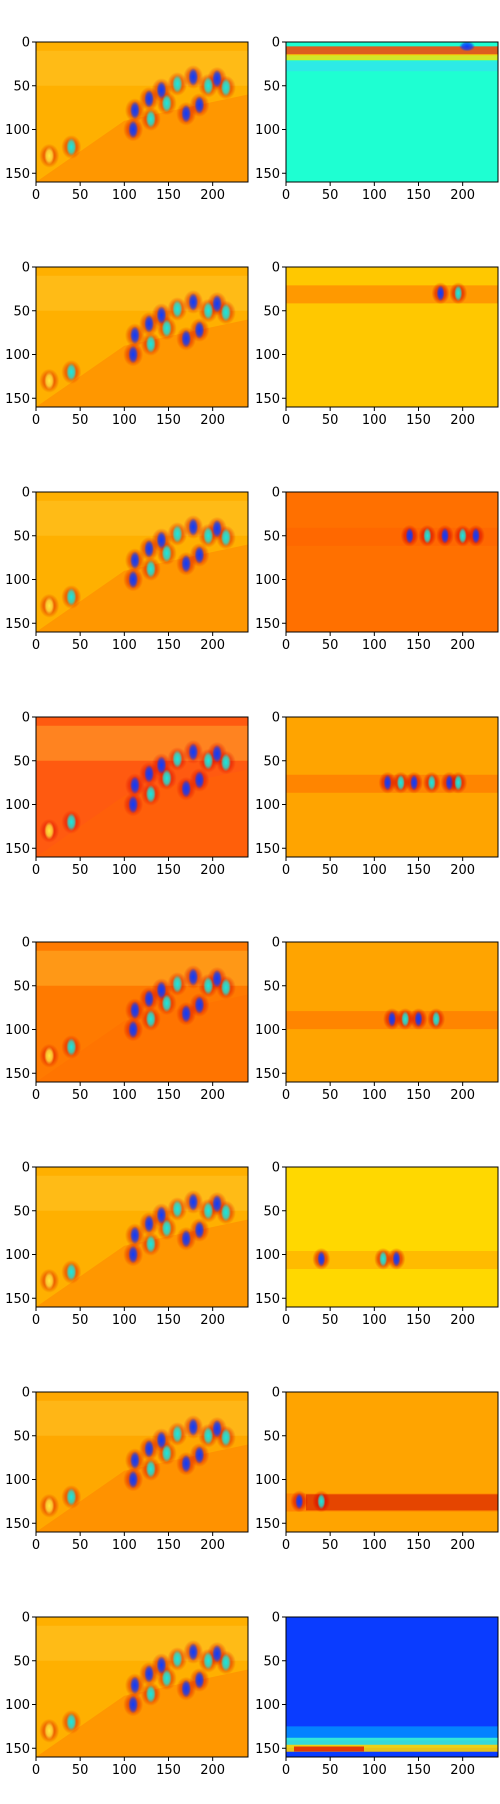 This screenshot has width=500, height=1804. Describe the element at coordinates (168, 195) in the screenshot. I see `left-panel-1-x-tick-label: 150` at that location.